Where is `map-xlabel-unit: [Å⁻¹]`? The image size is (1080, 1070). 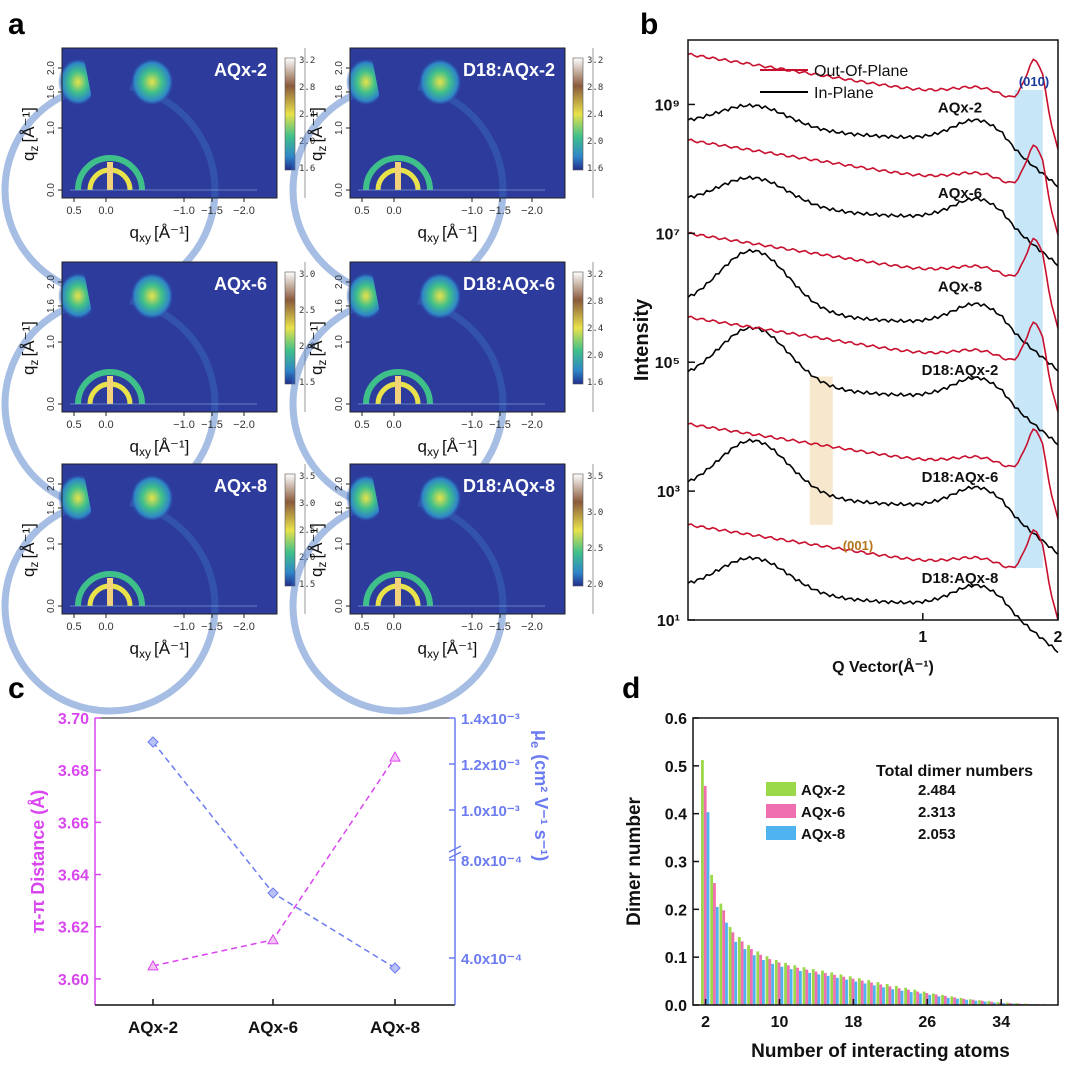 map-xlabel-unit: [Å⁻¹] is located at coordinates (171, 446).